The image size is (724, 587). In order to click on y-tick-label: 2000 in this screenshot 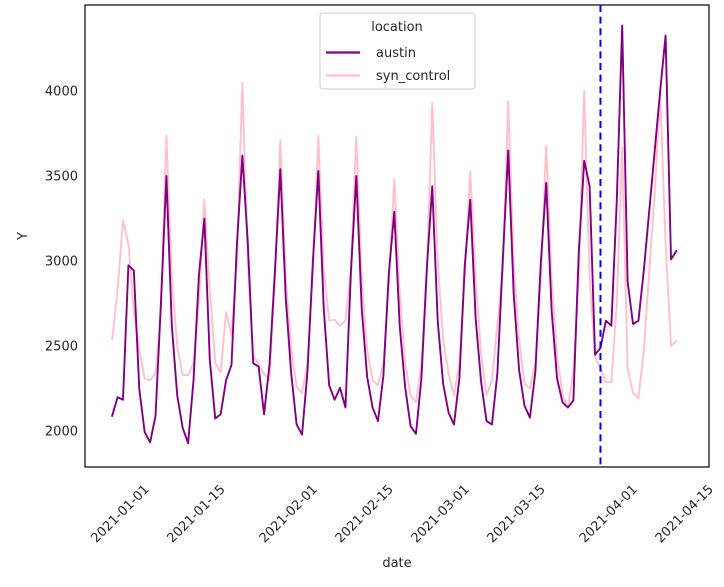, I will do `click(61, 432)`.